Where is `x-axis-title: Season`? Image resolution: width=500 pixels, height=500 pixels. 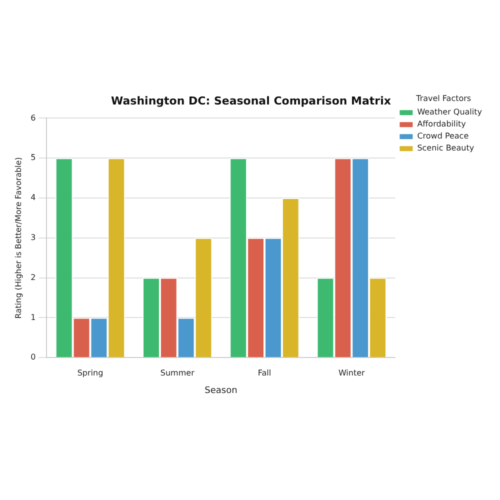
x-axis-title: Season is located at coordinates (221, 391).